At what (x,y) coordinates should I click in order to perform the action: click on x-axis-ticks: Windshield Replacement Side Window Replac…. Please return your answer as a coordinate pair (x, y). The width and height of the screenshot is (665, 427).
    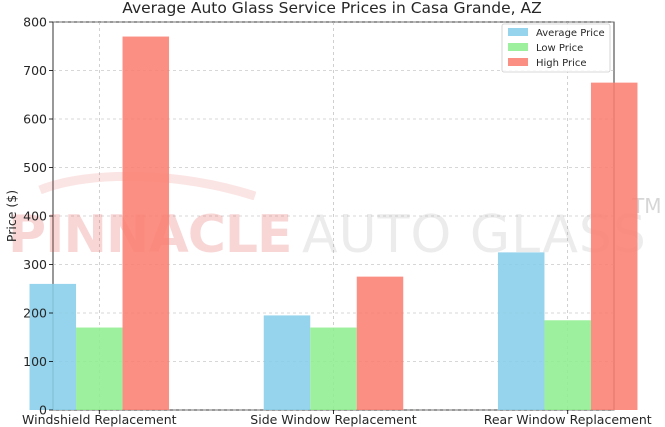
    Looking at the image, I should click on (337, 418).